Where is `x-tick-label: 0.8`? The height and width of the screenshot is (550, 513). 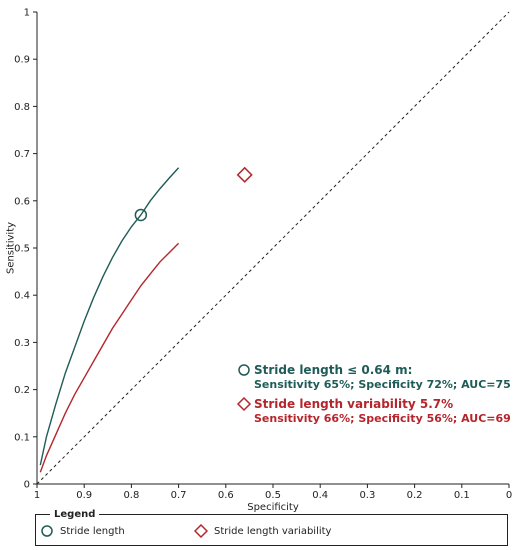 x-tick-label: 0.8 is located at coordinates (131, 495).